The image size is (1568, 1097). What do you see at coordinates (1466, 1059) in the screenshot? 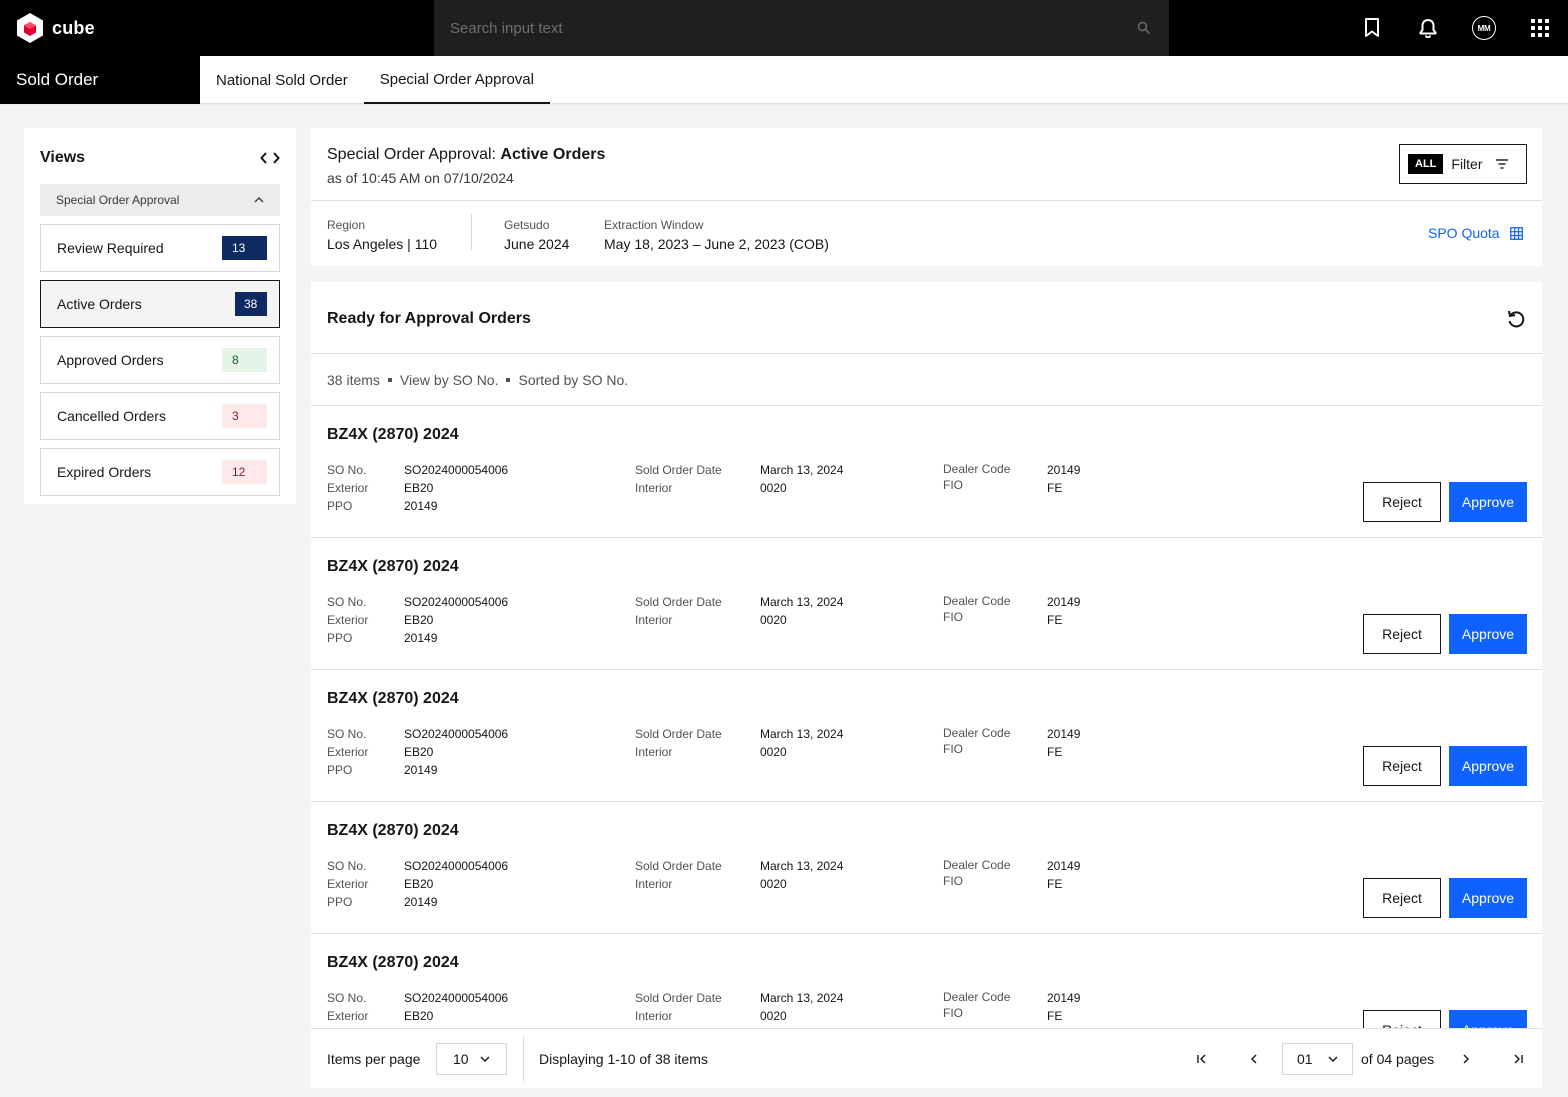
I see `next-page-icon` at bounding box center [1466, 1059].